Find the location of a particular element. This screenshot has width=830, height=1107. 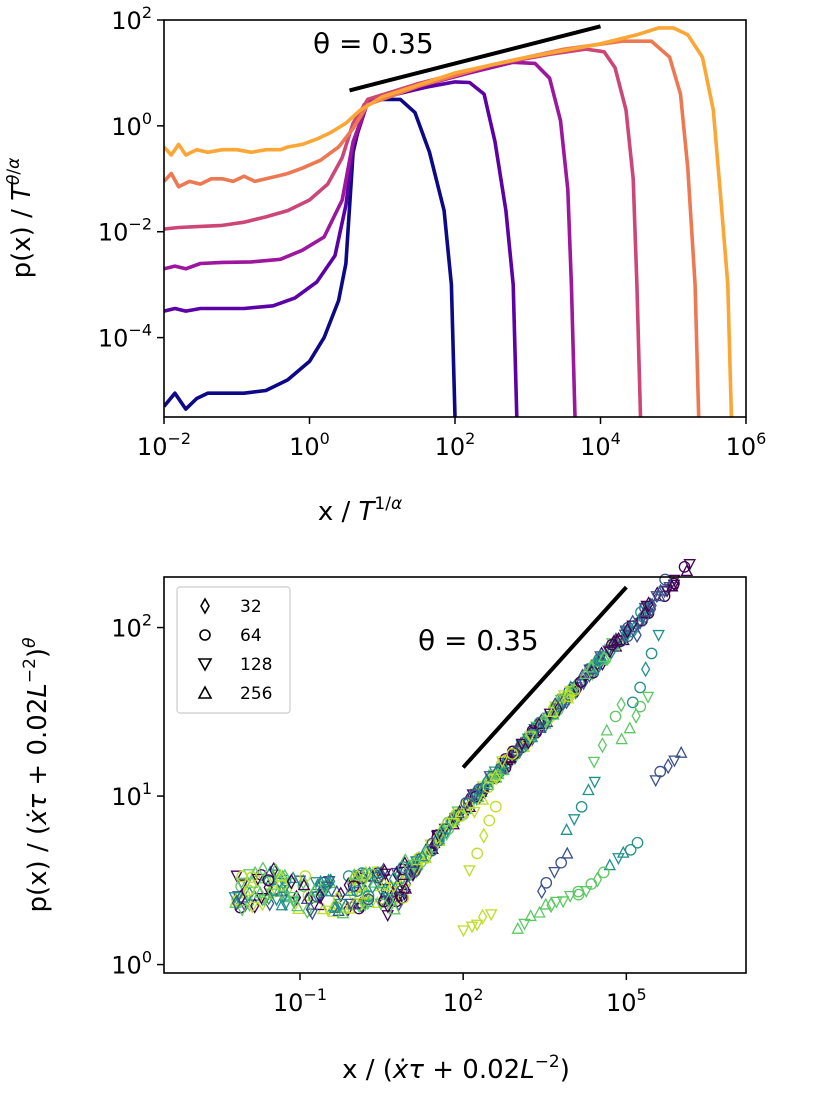

bottom-x-axis-label: x / (ẋτ + 0.02L−2) is located at coordinates (456, 1068).